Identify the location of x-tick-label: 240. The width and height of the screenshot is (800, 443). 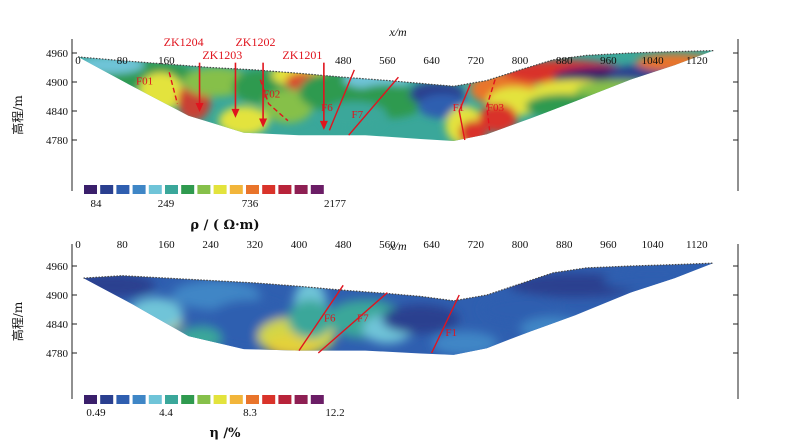
(210, 245).